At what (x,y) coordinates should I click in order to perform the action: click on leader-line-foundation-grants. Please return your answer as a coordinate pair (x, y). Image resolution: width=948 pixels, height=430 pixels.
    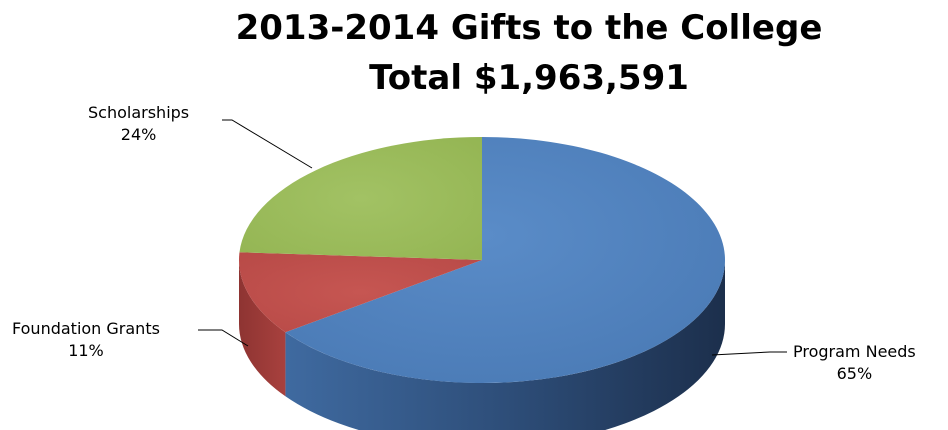
    Looking at the image, I should click on (223, 338).